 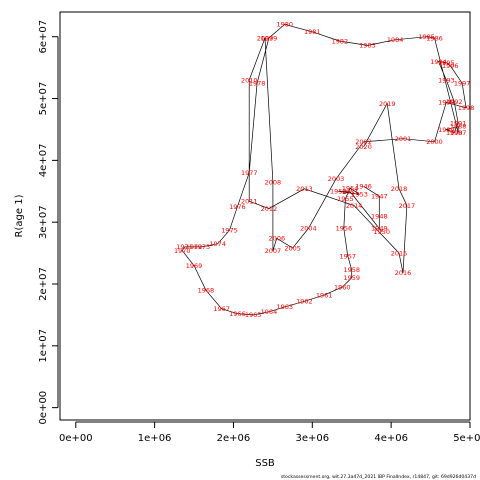 I want to click on year-label-2000: 2000, so click(x=434, y=142).